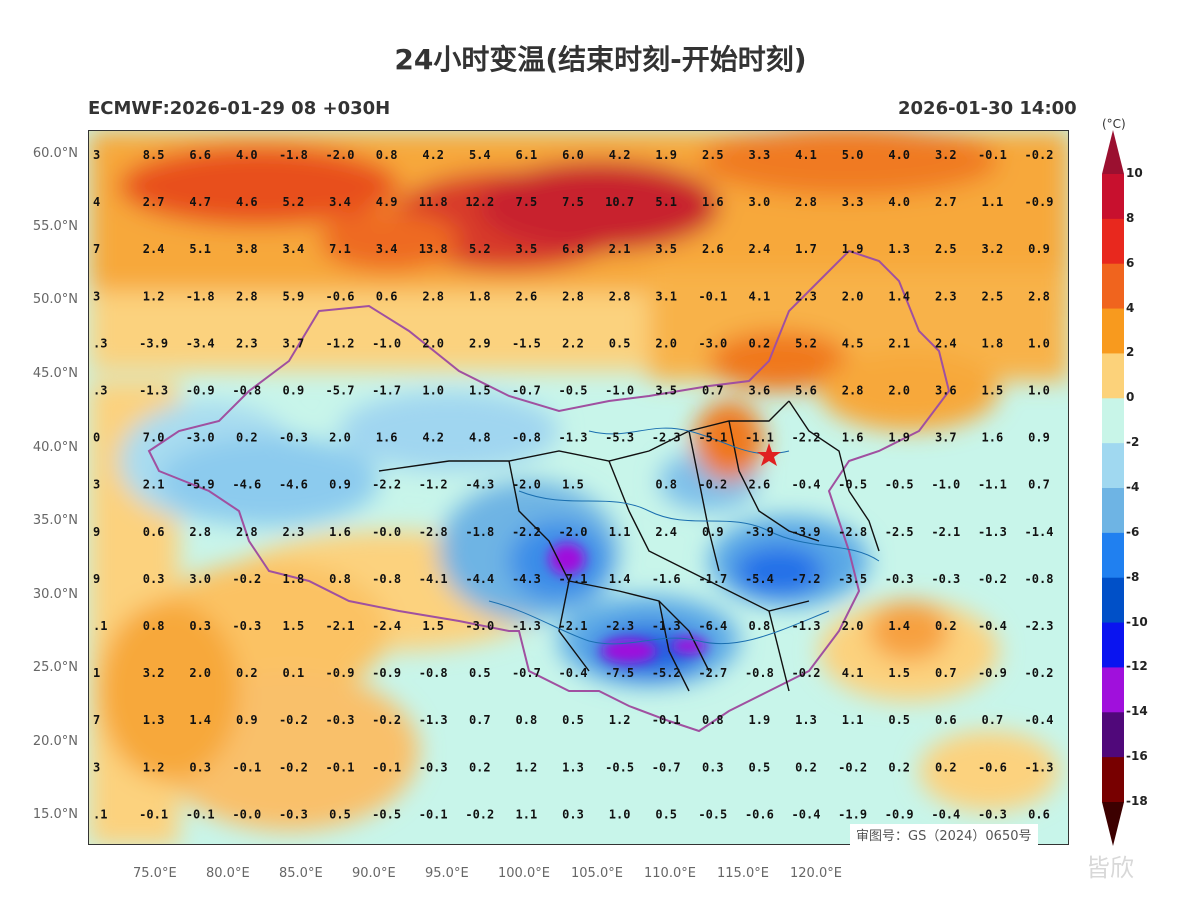  I want to click on grid-value: -0.0, so click(246, 814).